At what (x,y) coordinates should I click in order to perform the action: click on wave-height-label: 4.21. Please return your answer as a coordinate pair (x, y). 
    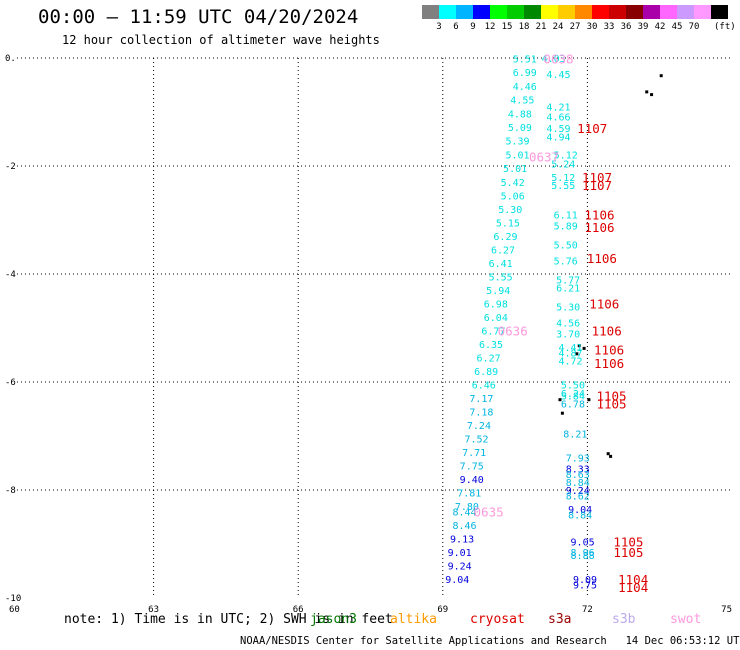
    Looking at the image, I should click on (558, 108).